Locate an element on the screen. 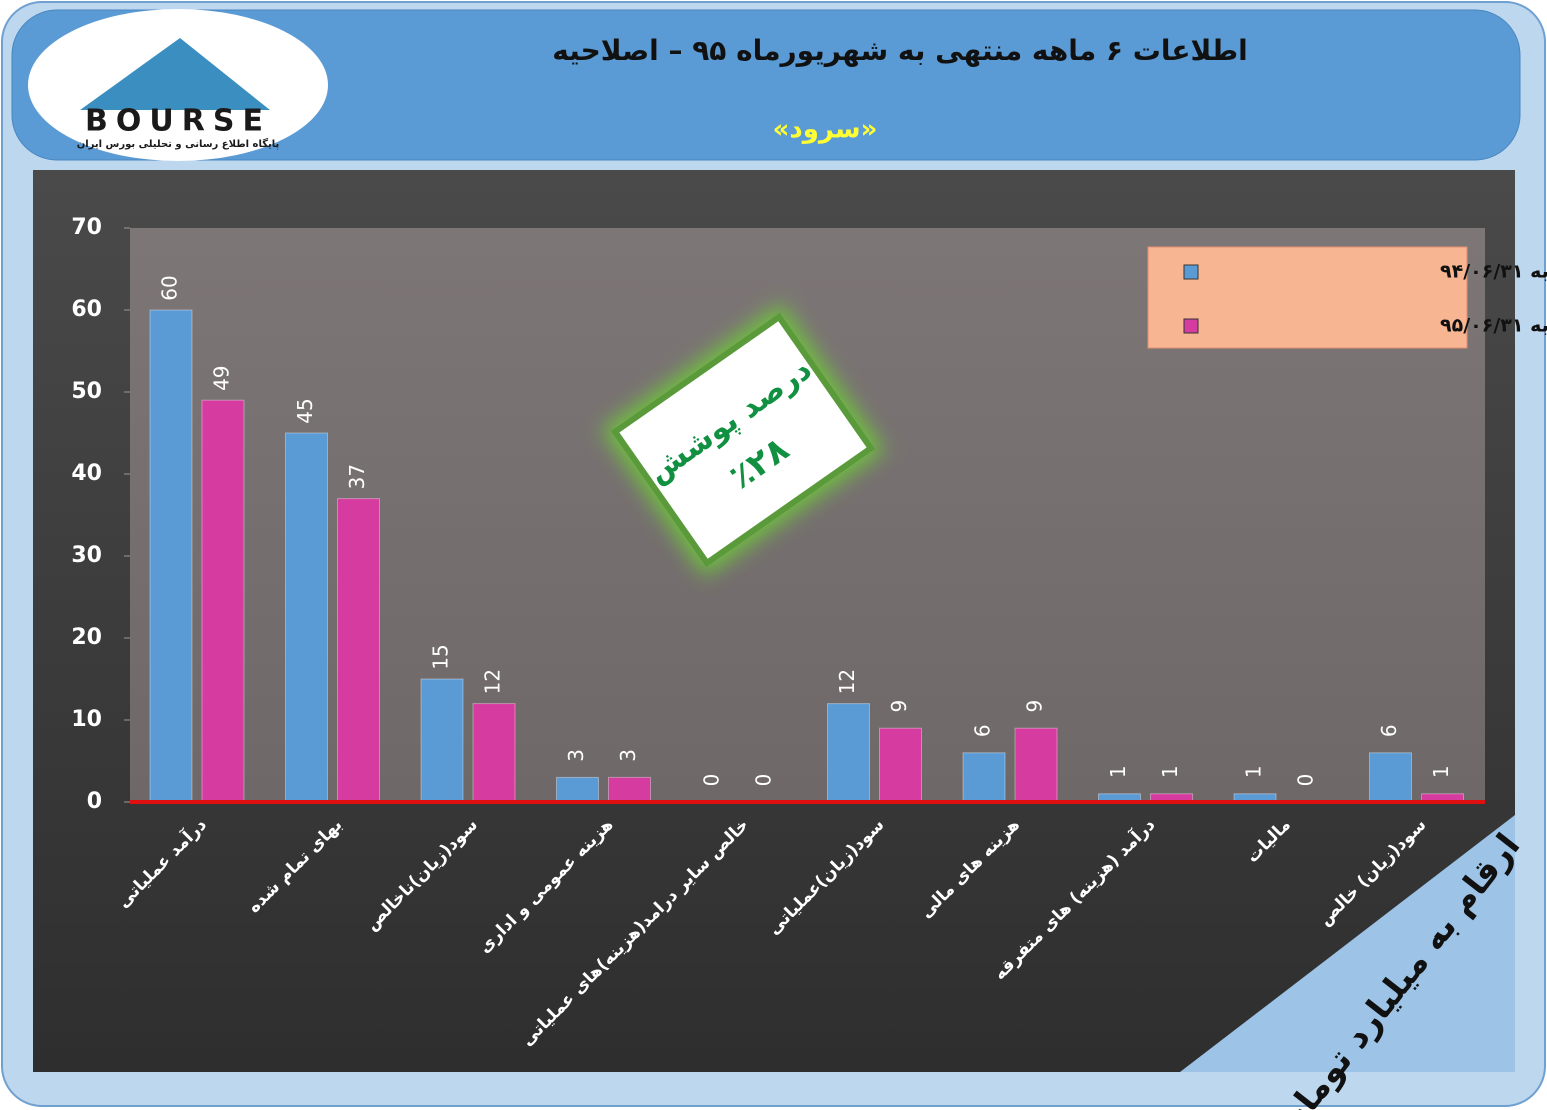  data-label: 37 is located at coordinates (357, 476).